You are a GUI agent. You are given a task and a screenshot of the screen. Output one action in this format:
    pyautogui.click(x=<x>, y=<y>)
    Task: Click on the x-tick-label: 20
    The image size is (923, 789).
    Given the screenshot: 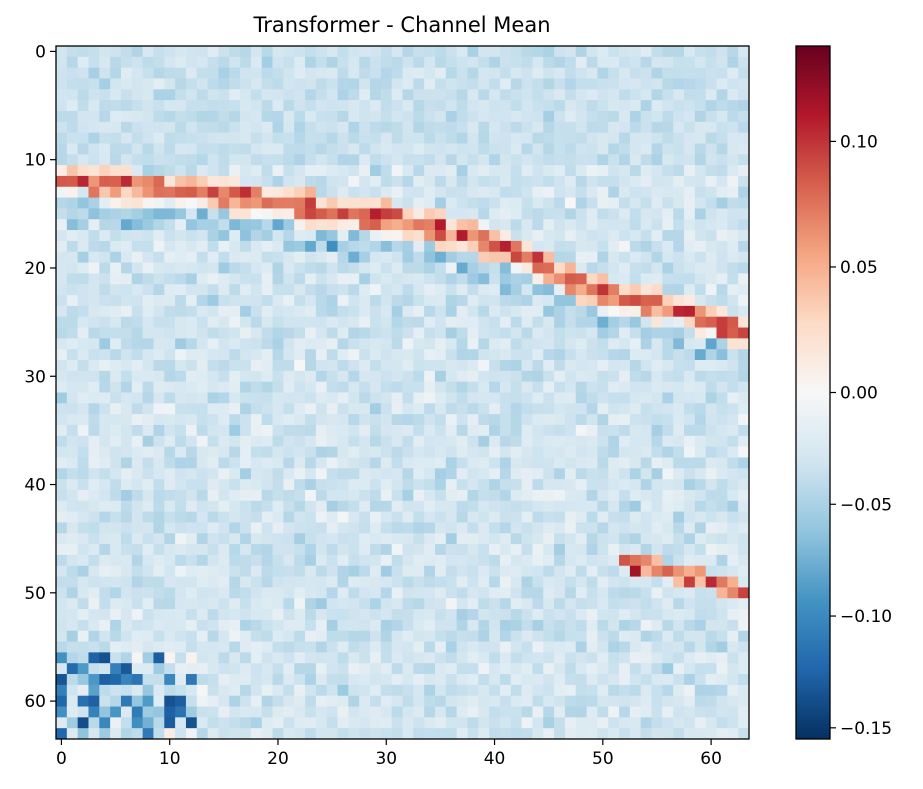 What is the action you would take?
    pyautogui.click(x=278, y=759)
    